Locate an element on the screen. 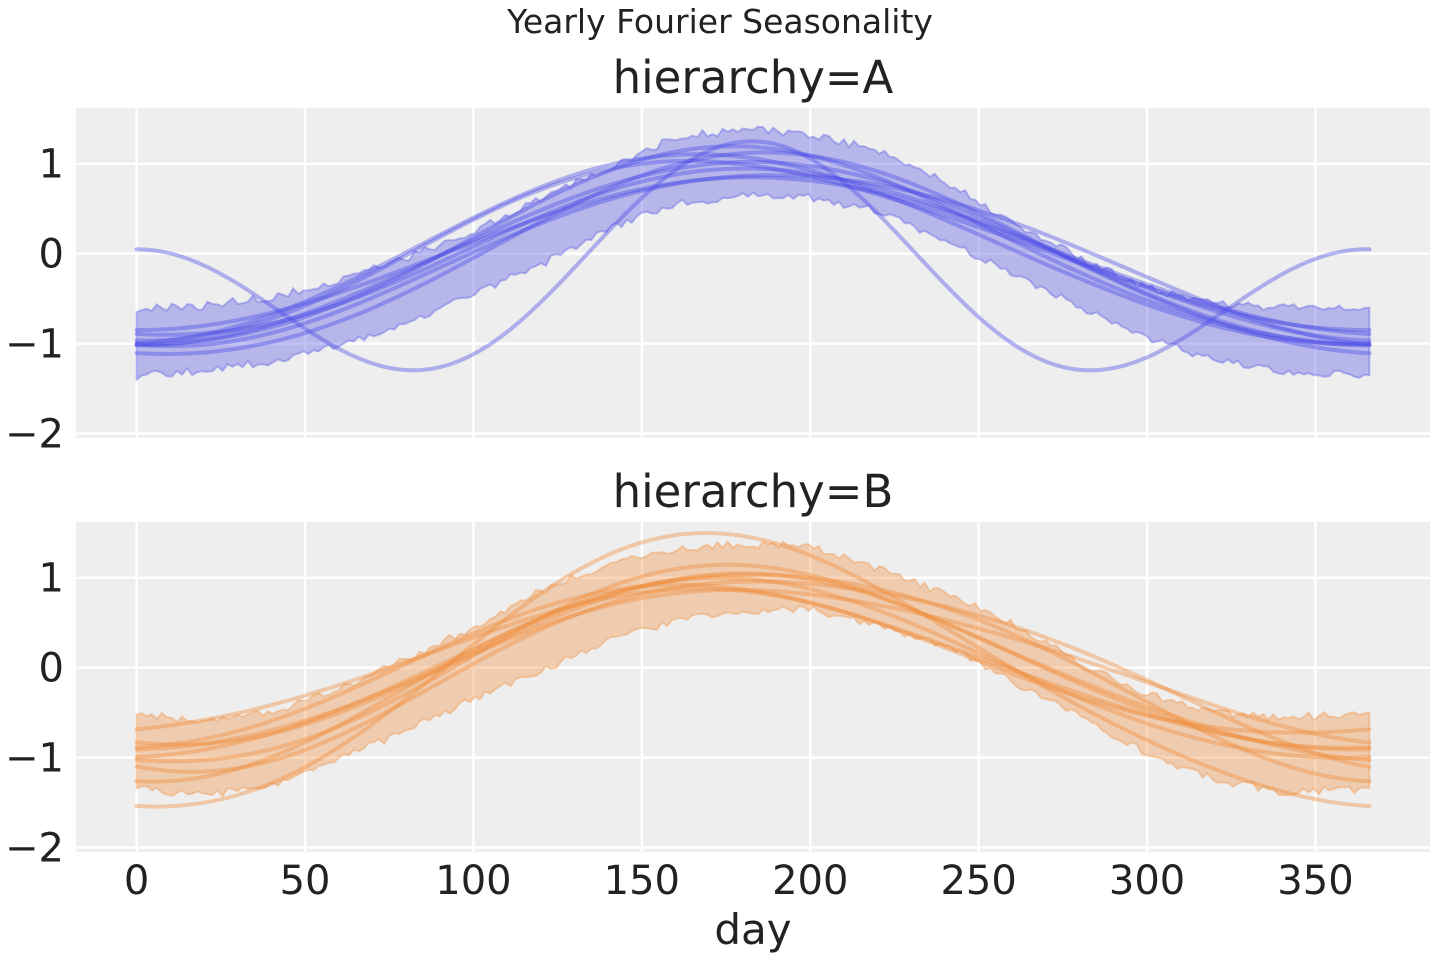 This screenshot has width=1440, height=960. x-axis-label: day is located at coordinates (752, 929).